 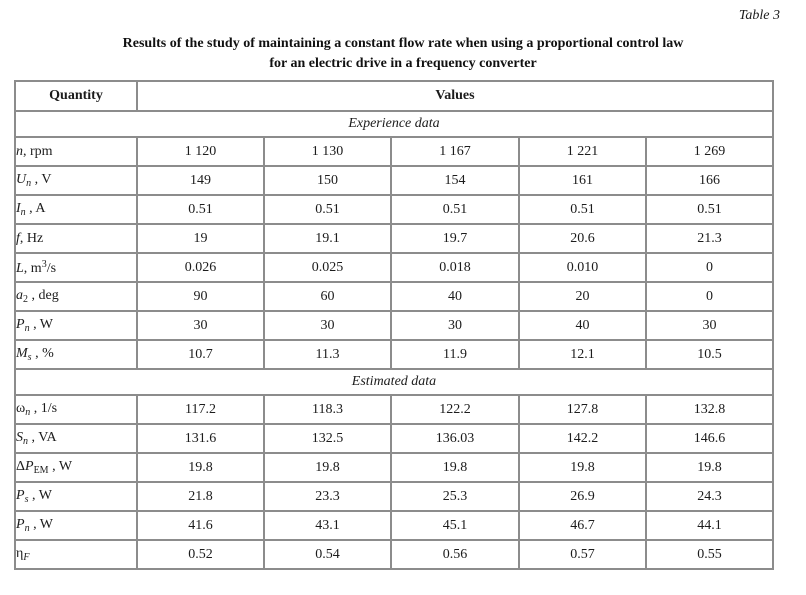 What do you see at coordinates (44, 408) in the screenshot?
I see `label-segment: , 1/s` at bounding box center [44, 408].